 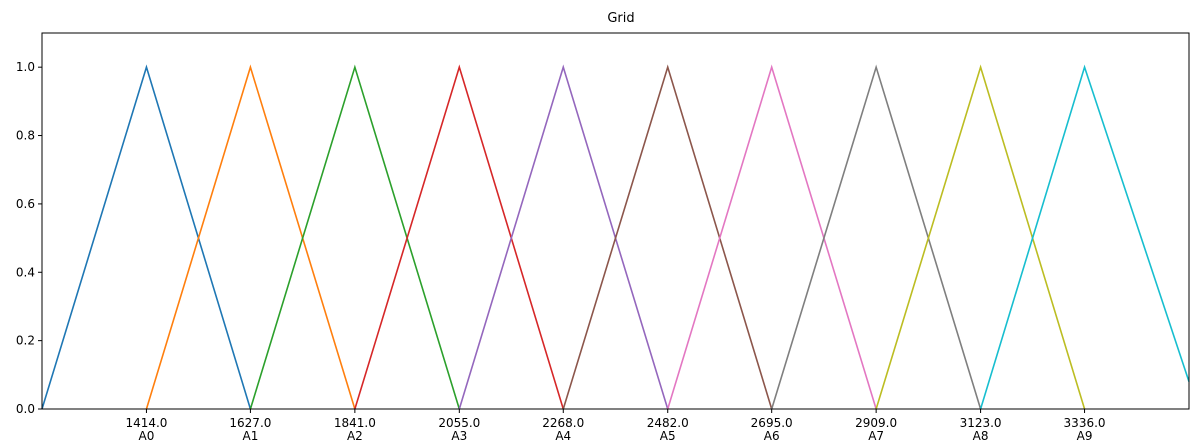 I want to click on x-tick-sublabel-9: A9, so click(x=1085, y=436).